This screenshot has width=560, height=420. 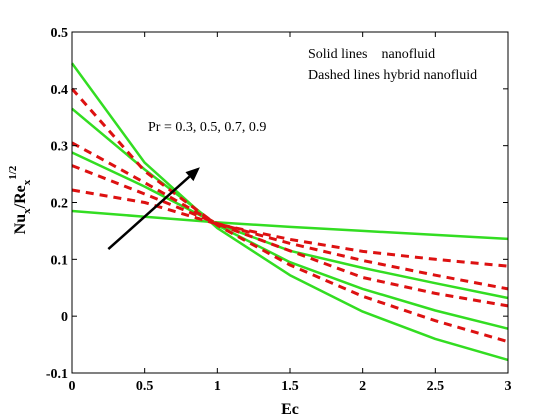 I want to click on y-axis-title-sup: 1/2, so click(x=13, y=172).